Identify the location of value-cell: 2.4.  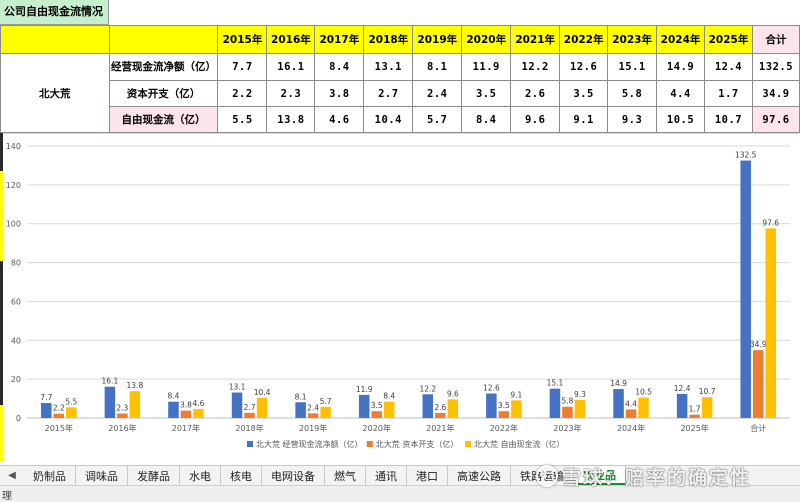
(437, 93).